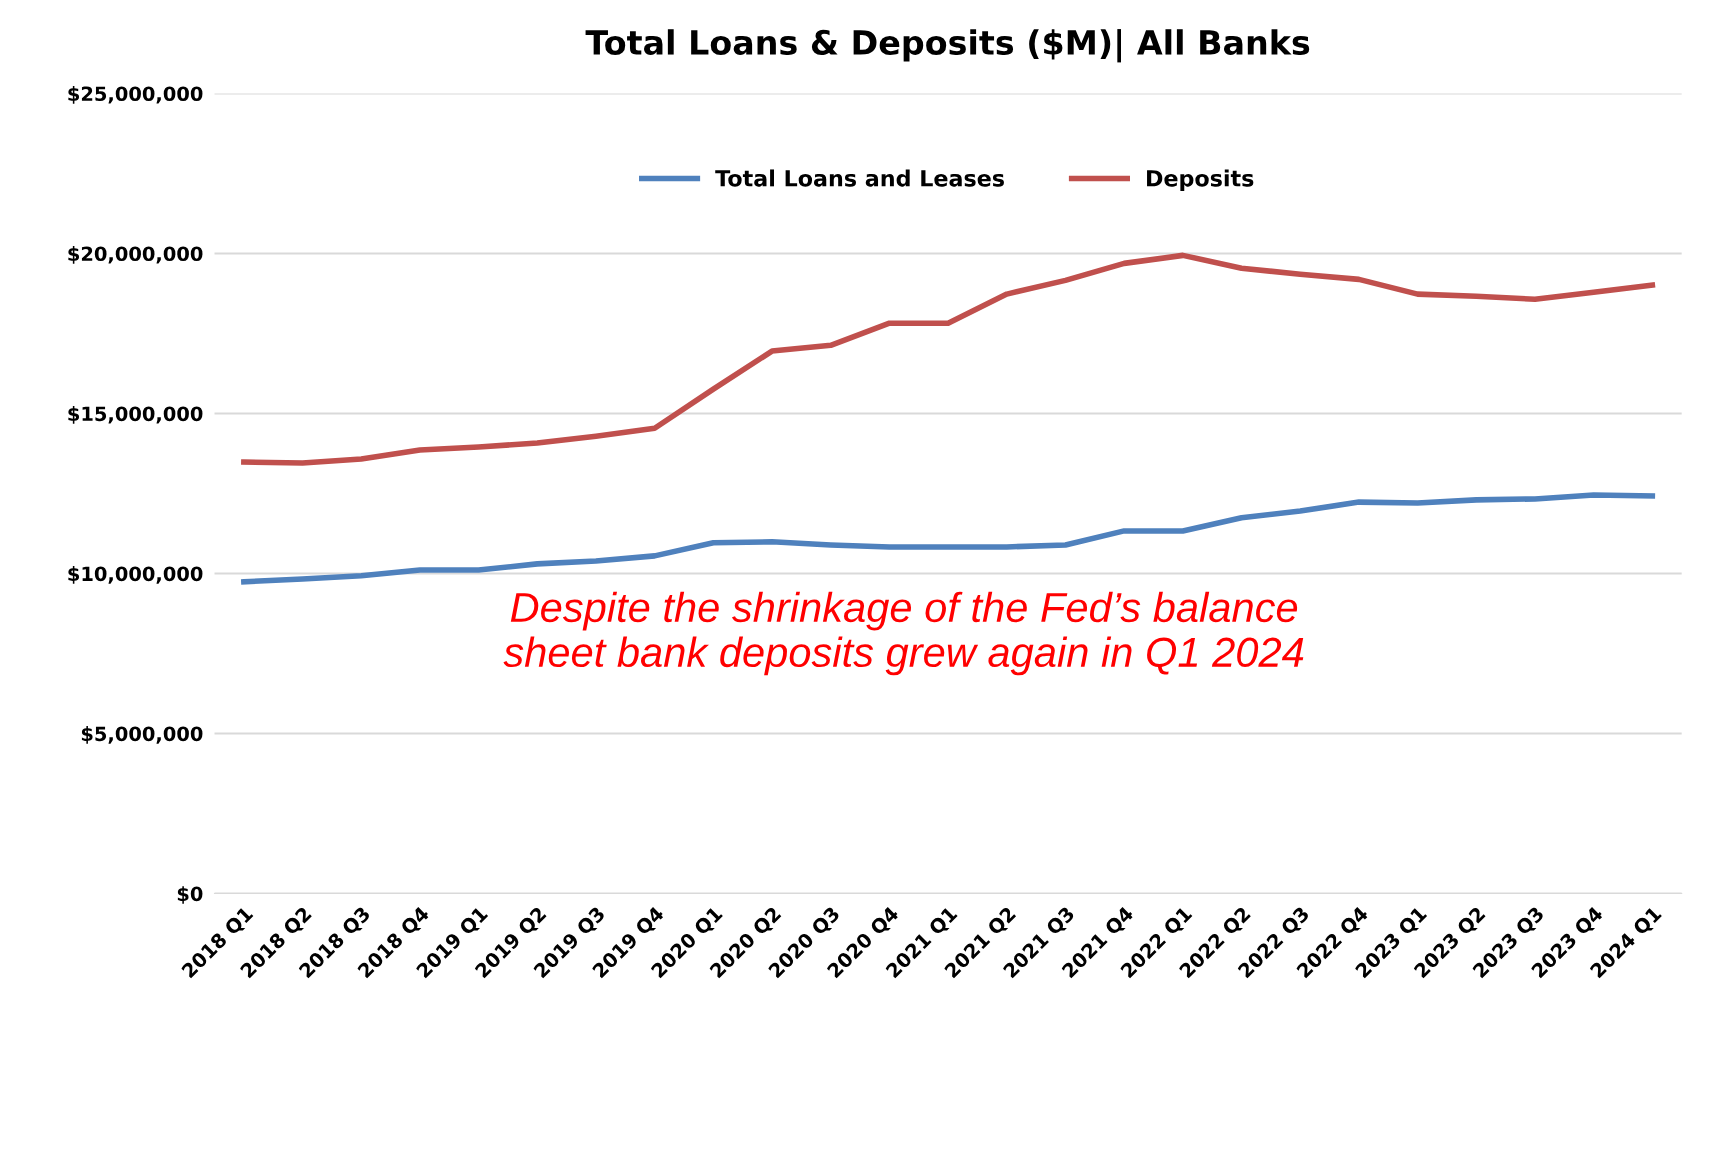  Describe the element at coordinates (142, 735) in the screenshot. I see `y-tick-label: $5,000,000` at that location.